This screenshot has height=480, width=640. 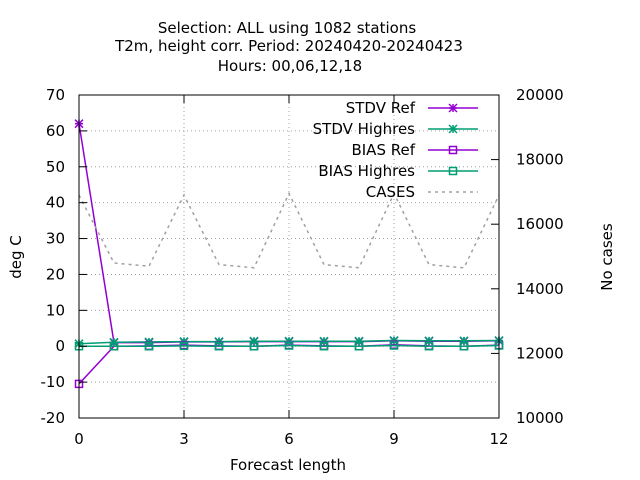 What do you see at coordinates (55, 131) in the screenshot?
I see `y-tick-label: 60` at bounding box center [55, 131].